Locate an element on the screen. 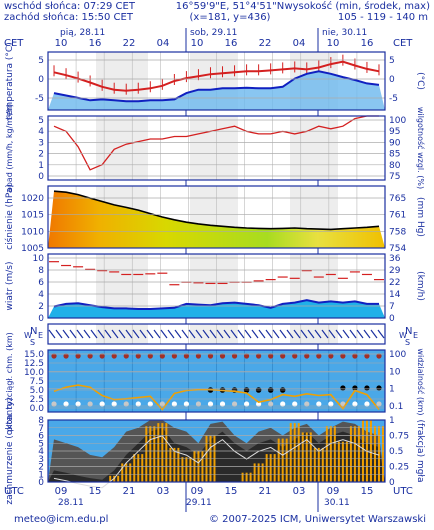 The image size is (434, 530). precip-tick: 1 is located at coordinates (41, 166).